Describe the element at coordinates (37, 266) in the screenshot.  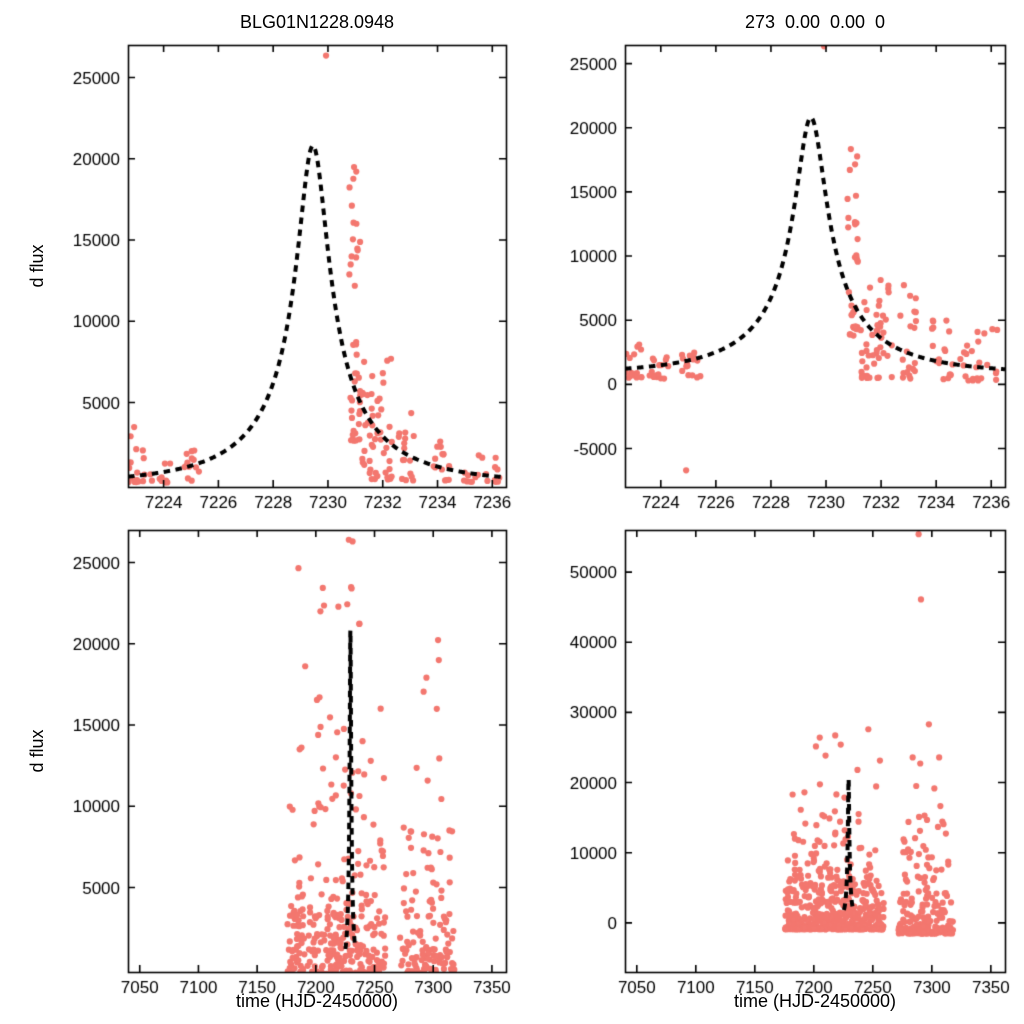
I see `top-left-y-axis-label: d flux` at that location.